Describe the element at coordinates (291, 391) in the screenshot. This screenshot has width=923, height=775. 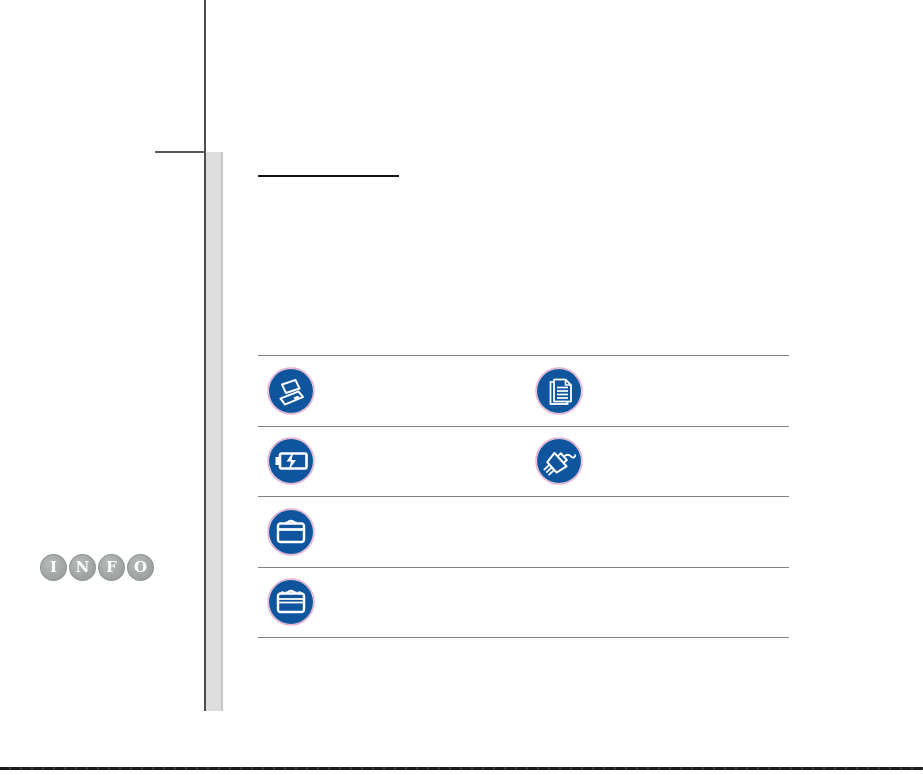
I see `laptop-icon` at that location.